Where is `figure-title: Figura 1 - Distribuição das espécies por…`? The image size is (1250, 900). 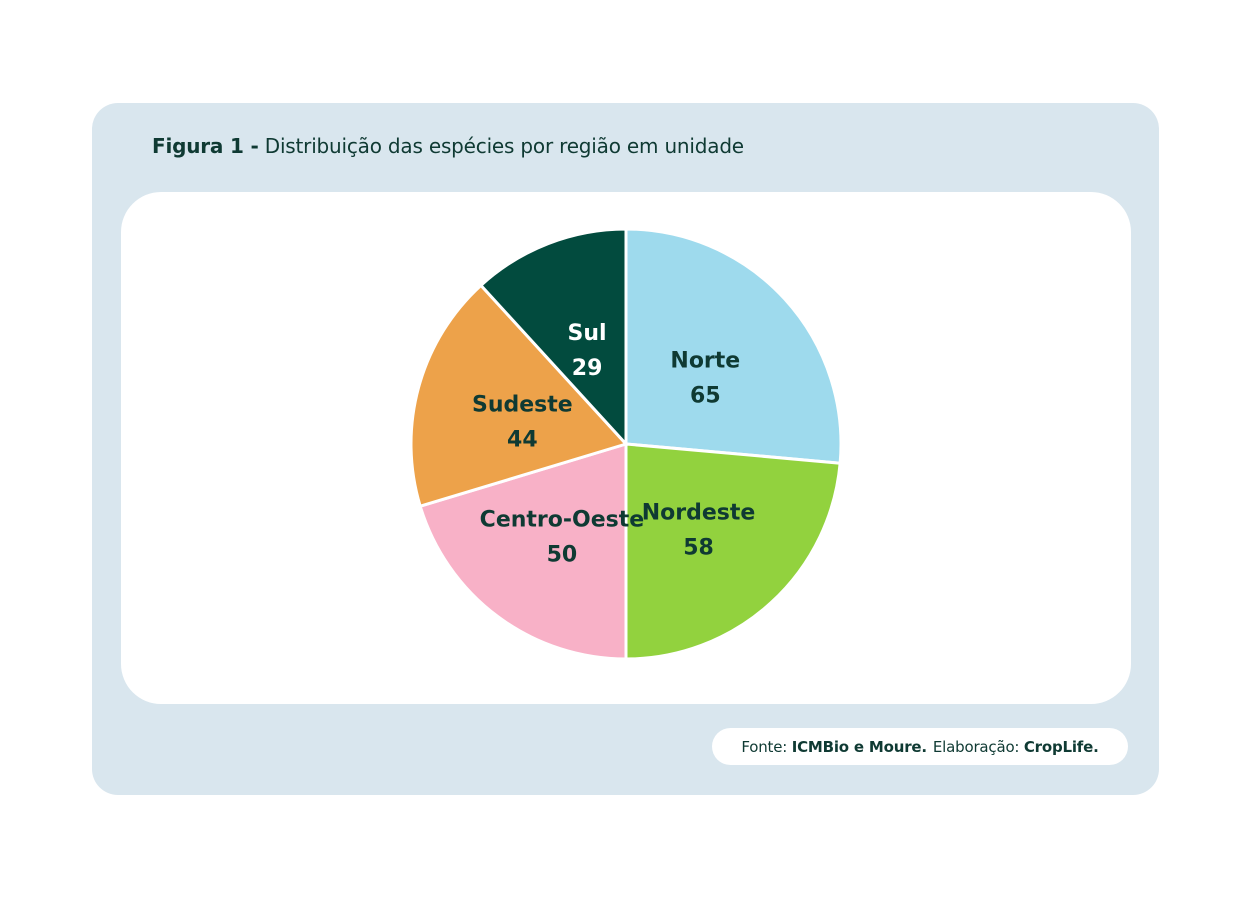 figure-title: Figura 1 - Distribuição das espécies por… is located at coordinates (448, 146).